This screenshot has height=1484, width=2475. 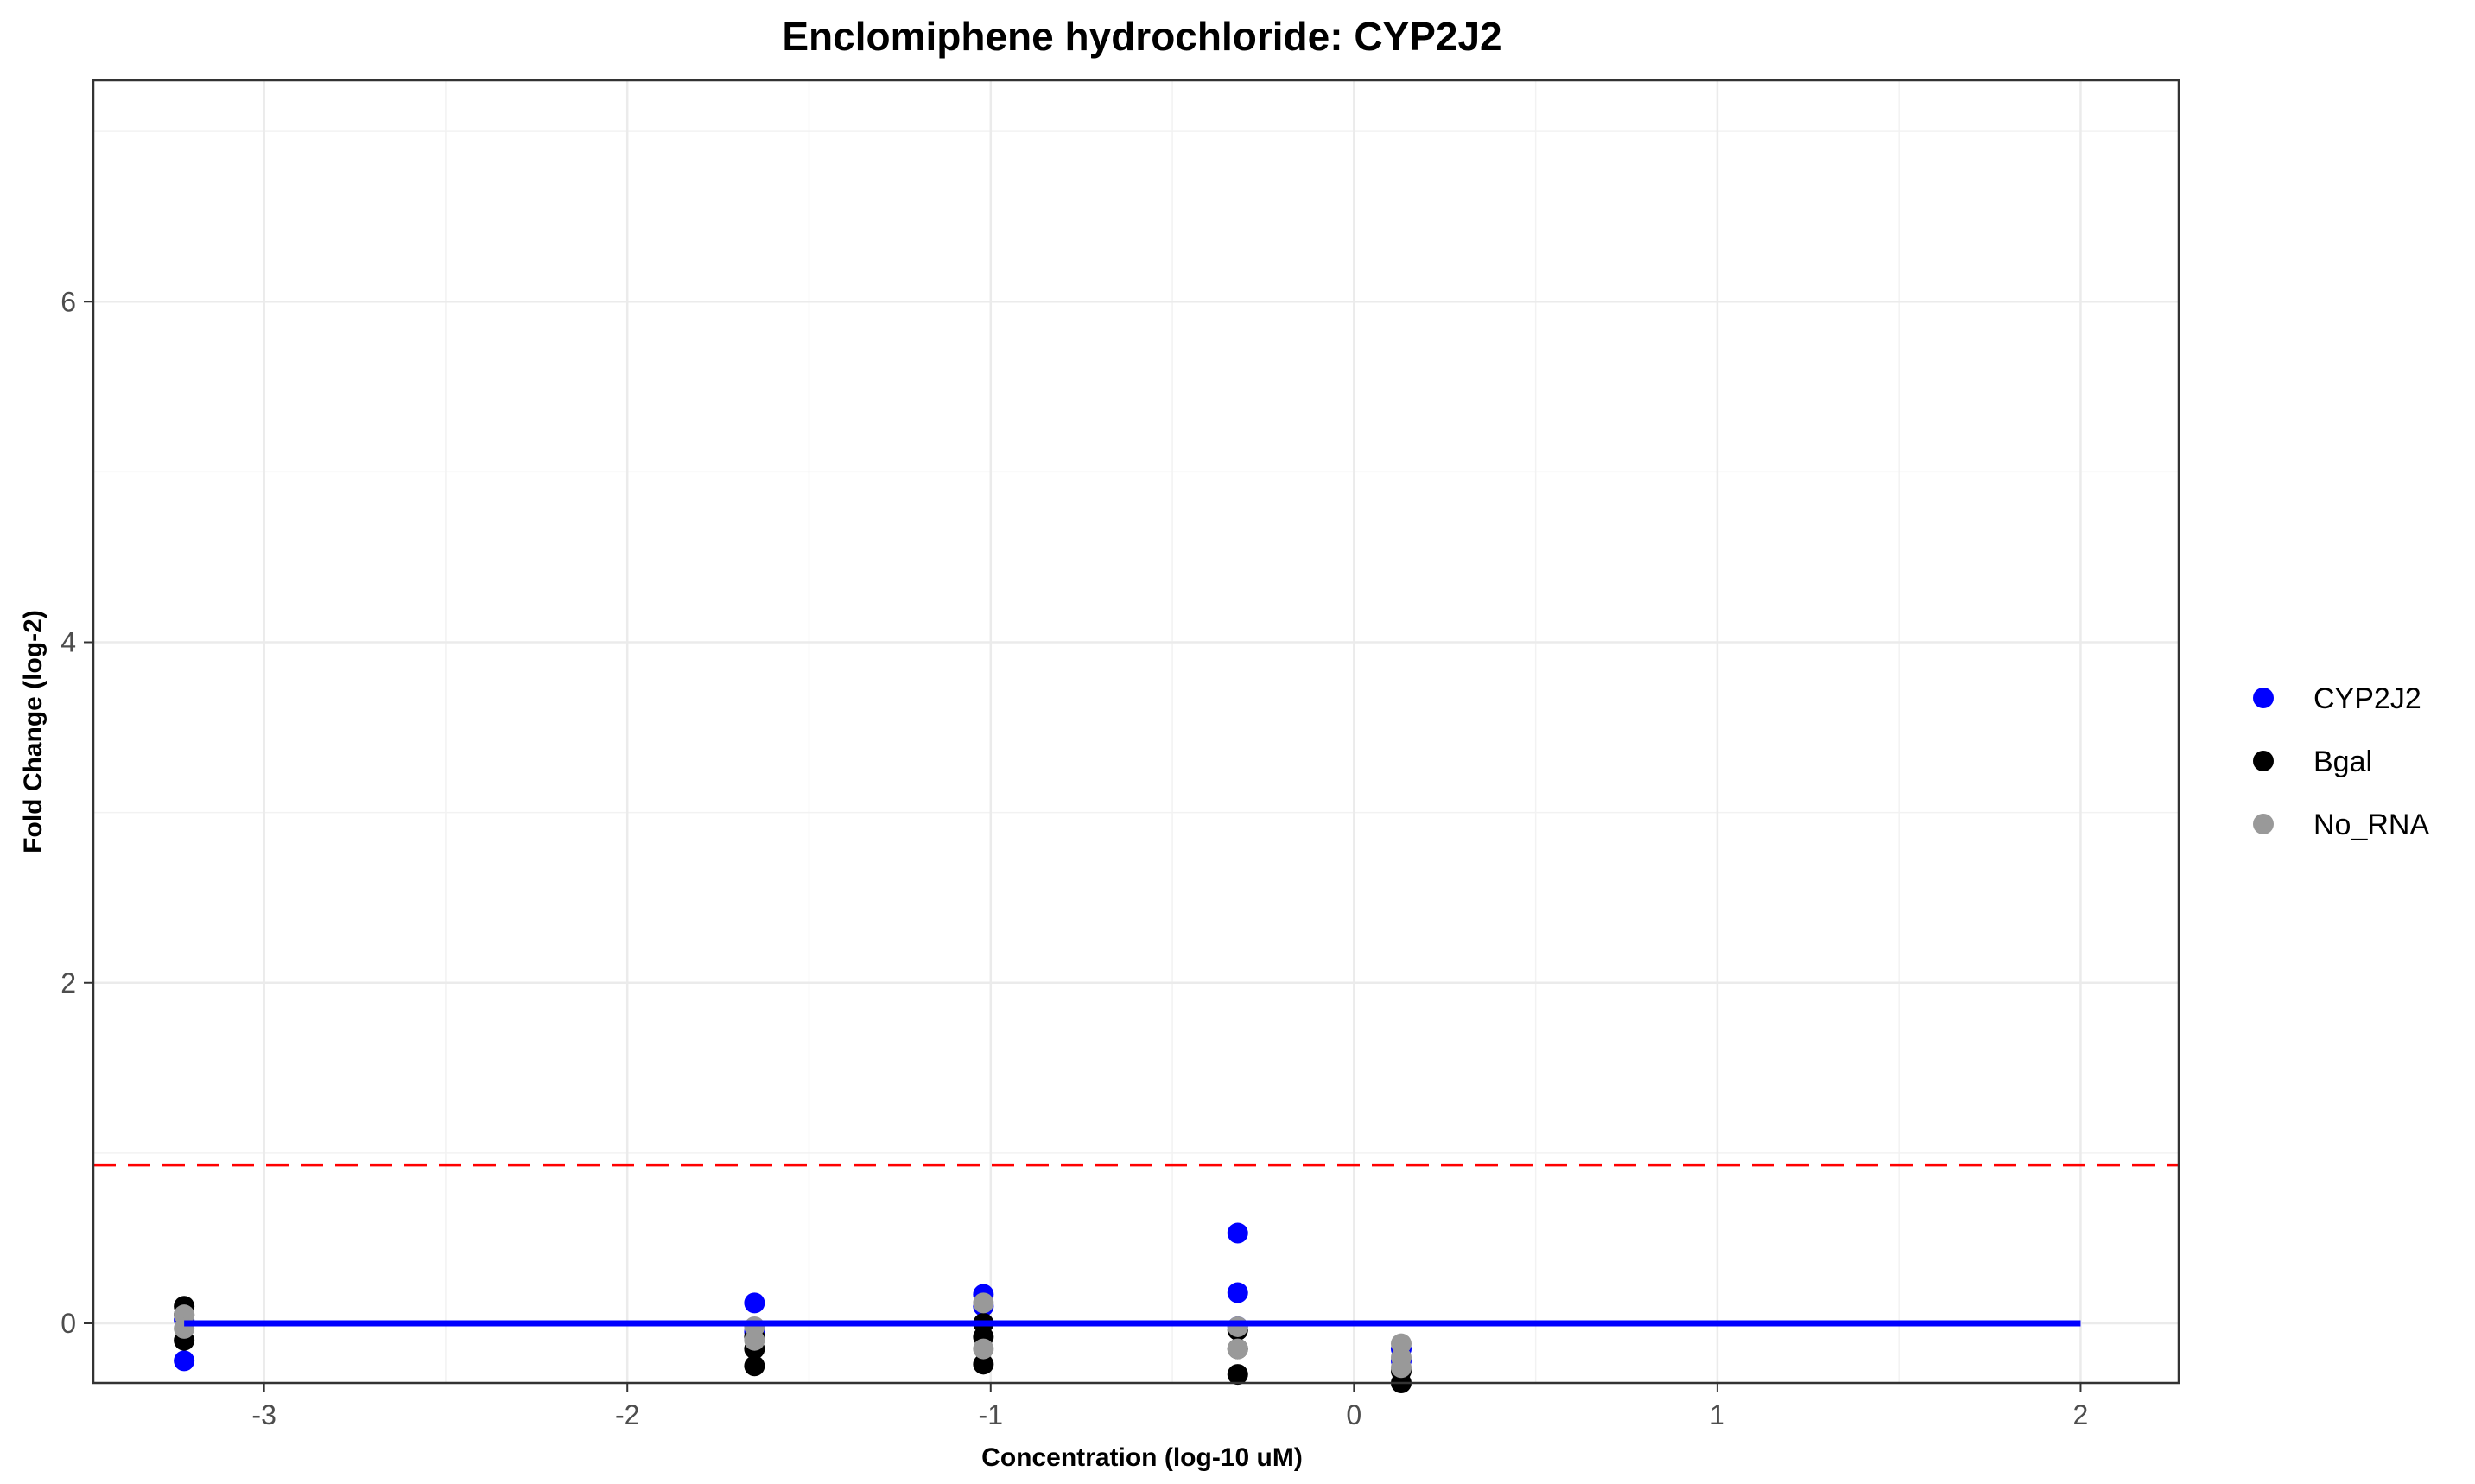 I want to click on x-tick-label: 0, so click(x=1353, y=1414).